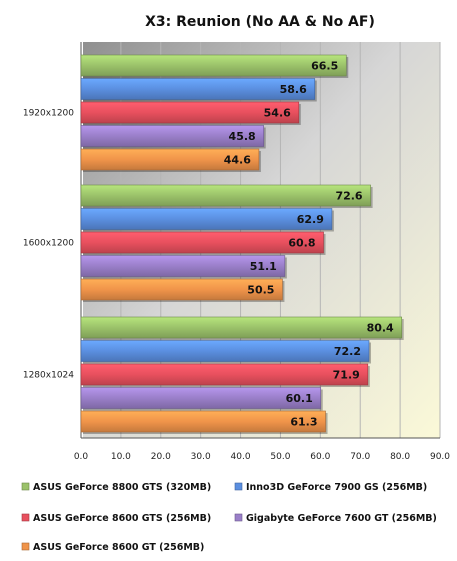  I want to click on legend-label: ASUS GeForce 8600 GTS (256MB), so click(122, 518).